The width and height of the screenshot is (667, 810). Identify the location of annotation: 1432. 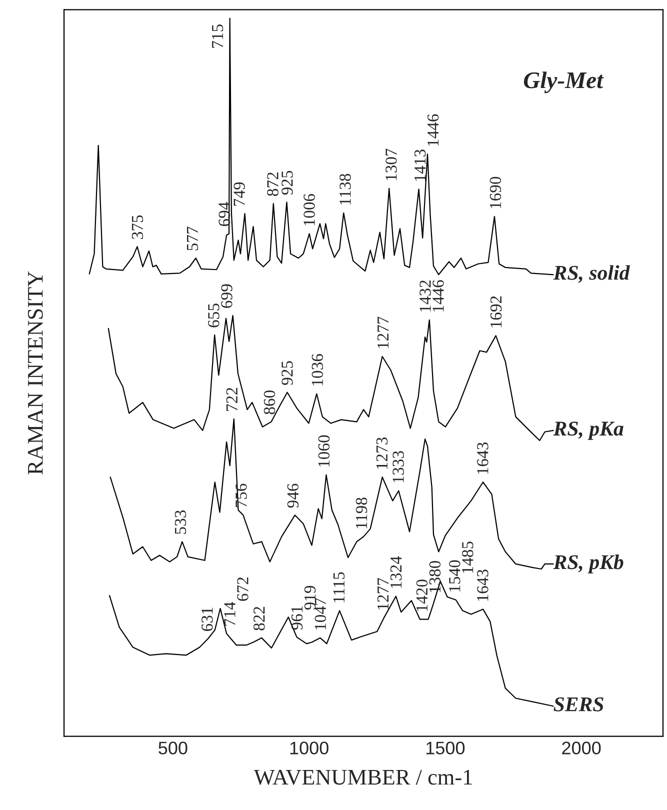
(425, 296).